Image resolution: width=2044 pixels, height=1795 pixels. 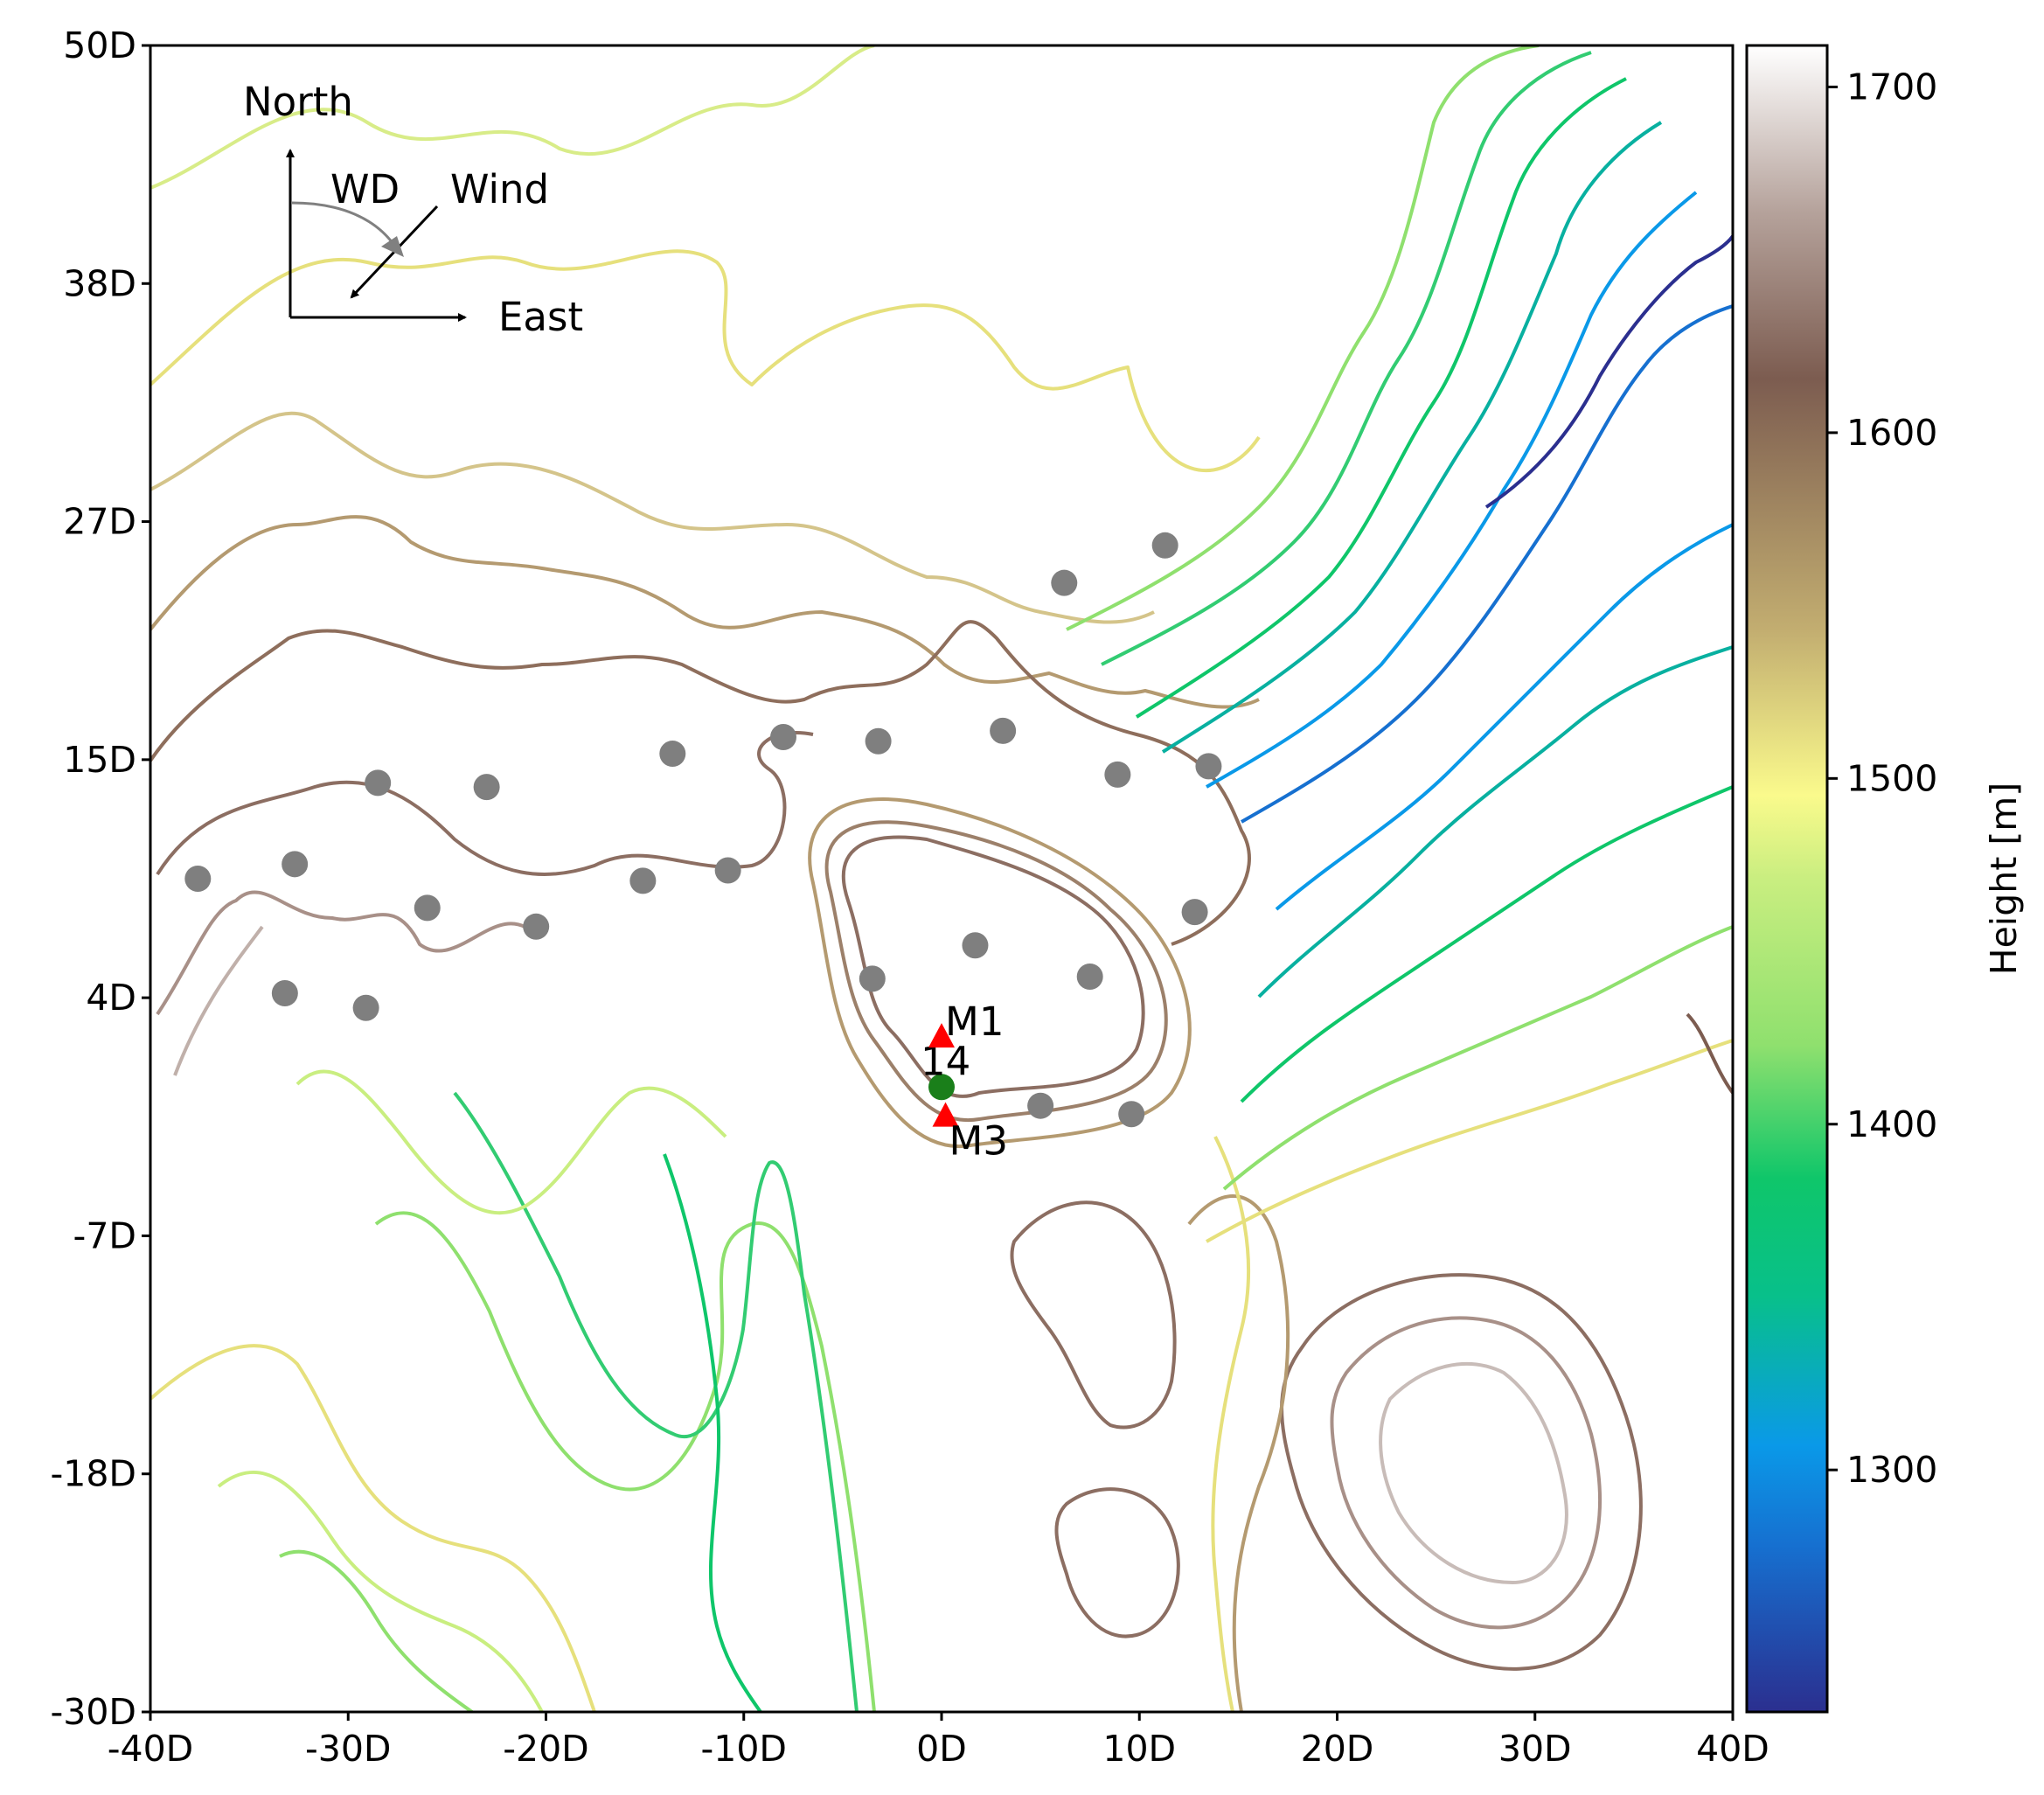 I want to click on y-tick-label: 15D, so click(x=99, y=760).